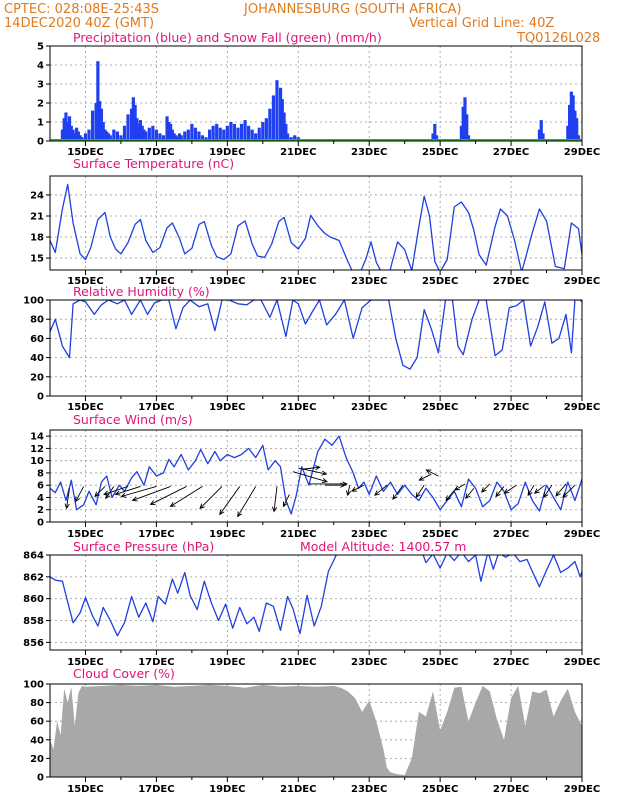 The width and height of the screenshot is (618, 800). I want to click on pressure-xtick-label: 17DEC, so click(156, 662).